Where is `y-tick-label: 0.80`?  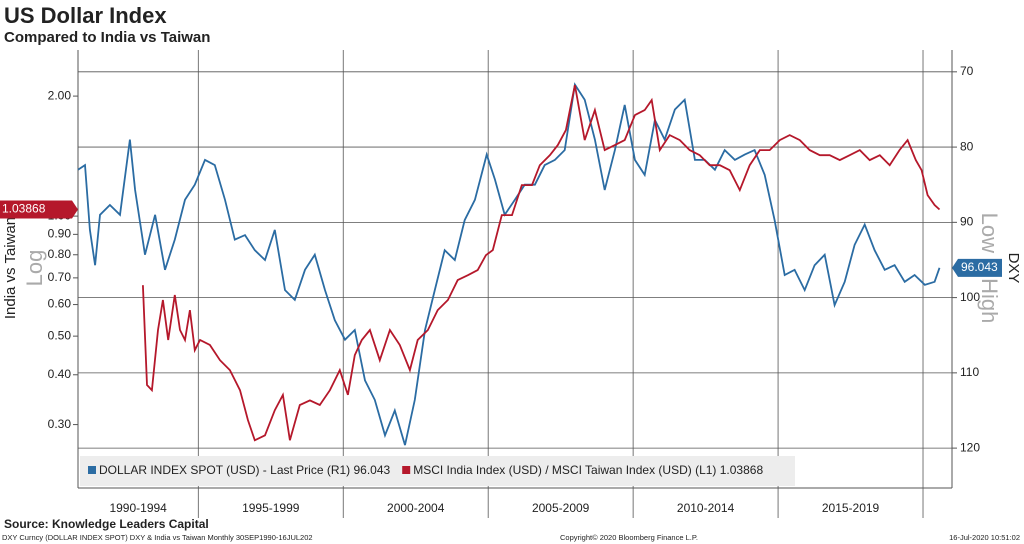 y-tick-label: 0.80 is located at coordinates (60, 254).